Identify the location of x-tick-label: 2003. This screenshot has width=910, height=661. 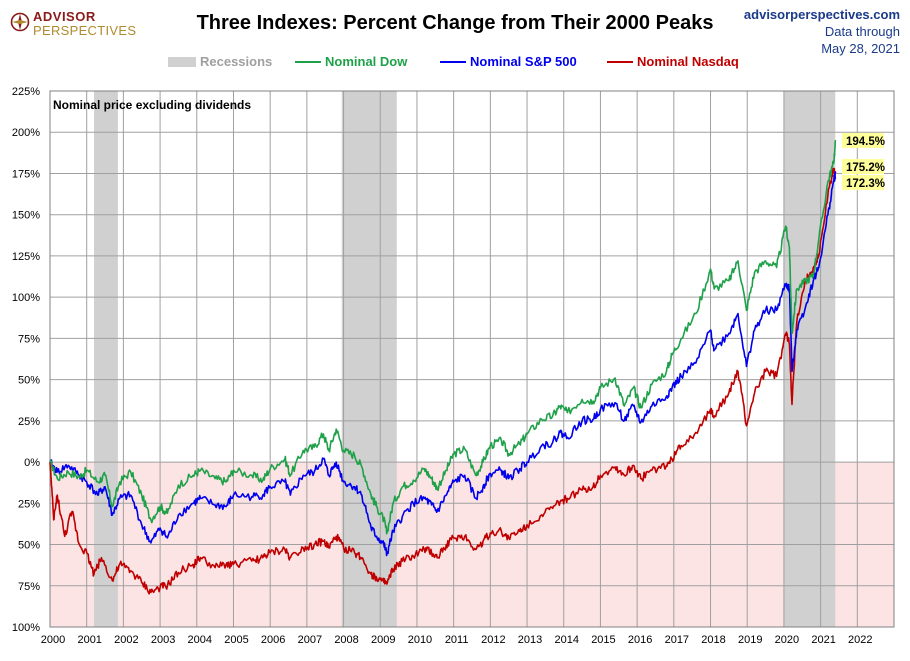
(163, 640).